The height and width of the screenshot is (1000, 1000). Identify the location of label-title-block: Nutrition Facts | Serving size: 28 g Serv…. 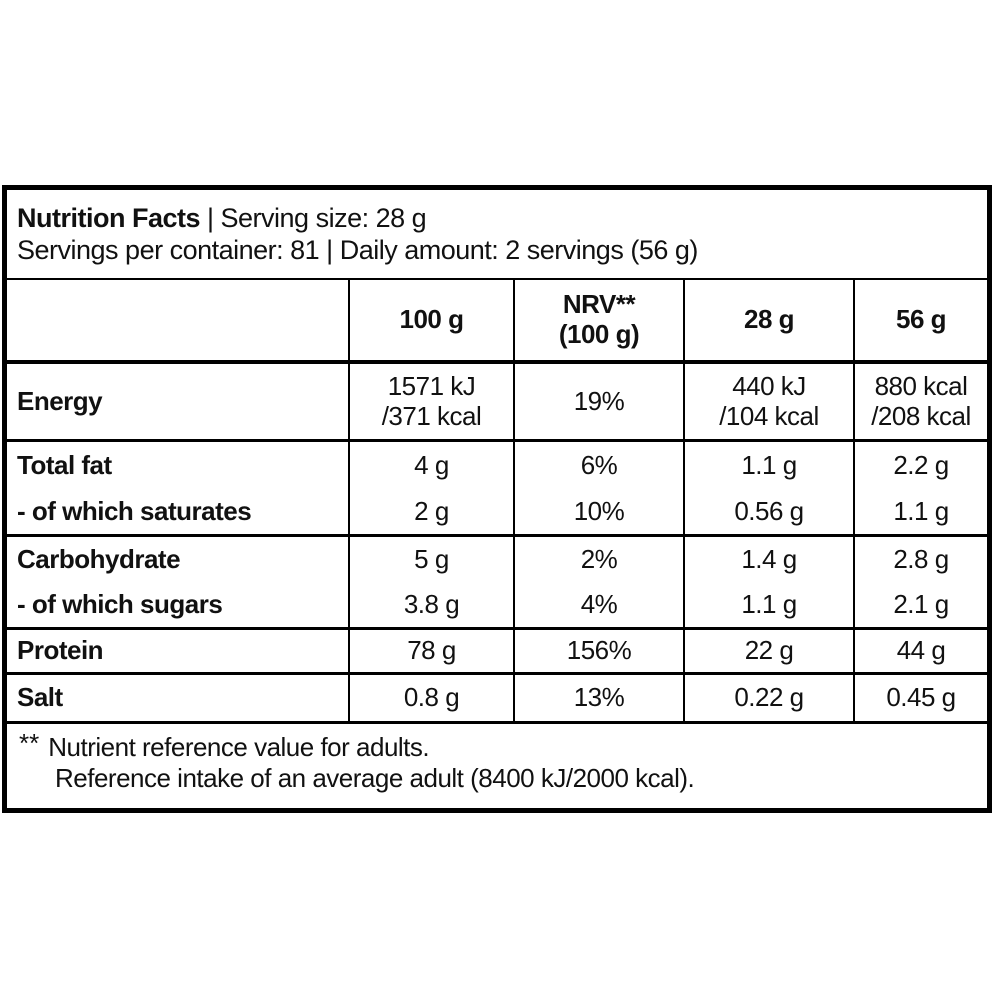
(497, 235).